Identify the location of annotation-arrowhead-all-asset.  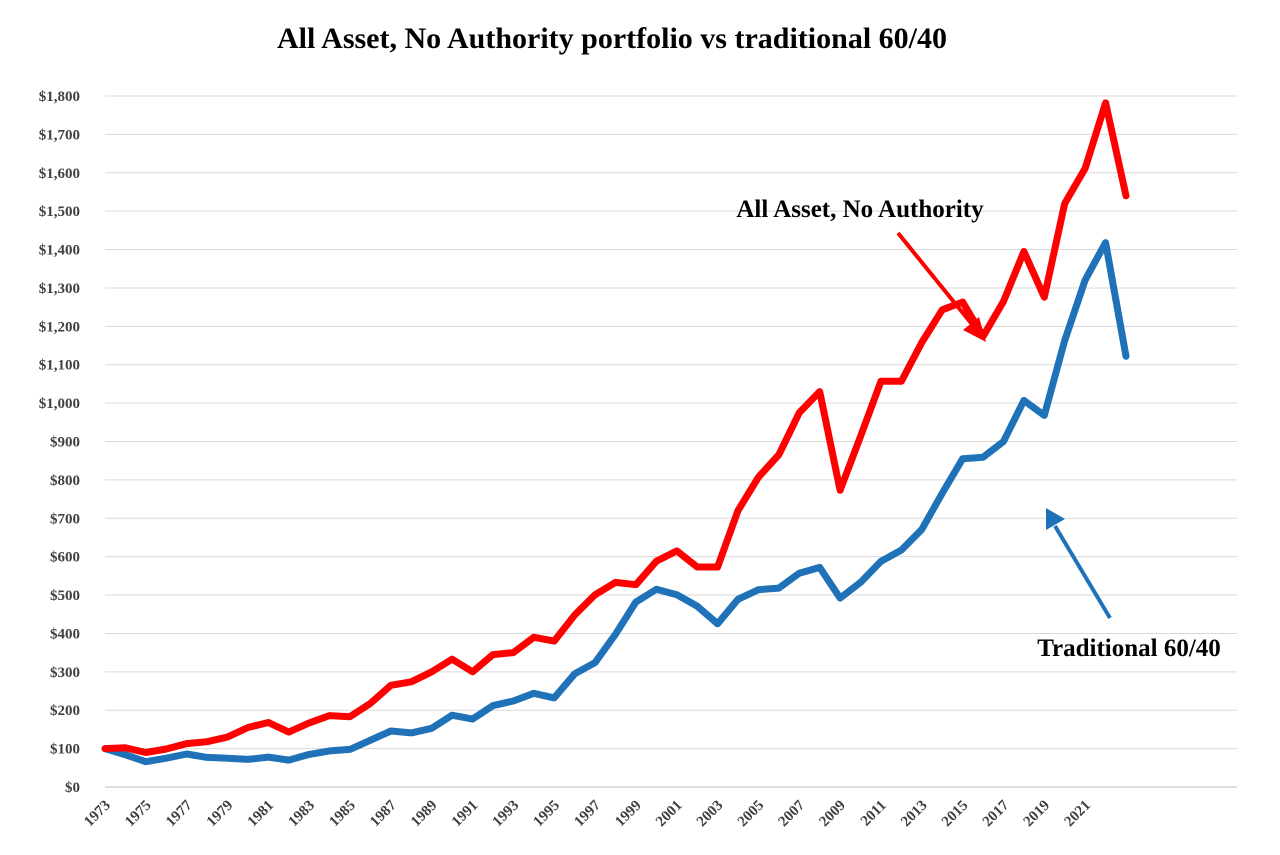
(974, 329).